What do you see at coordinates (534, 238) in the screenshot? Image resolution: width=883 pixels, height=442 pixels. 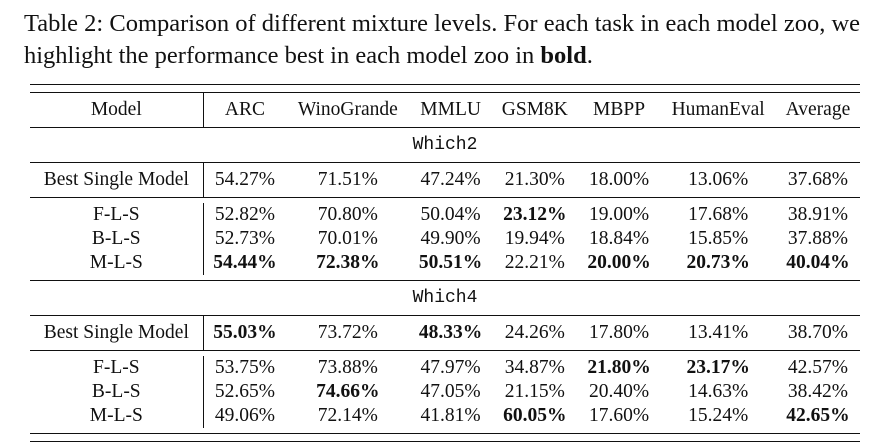 I see `value-cell: 19.94%` at bounding box center [534, 238].